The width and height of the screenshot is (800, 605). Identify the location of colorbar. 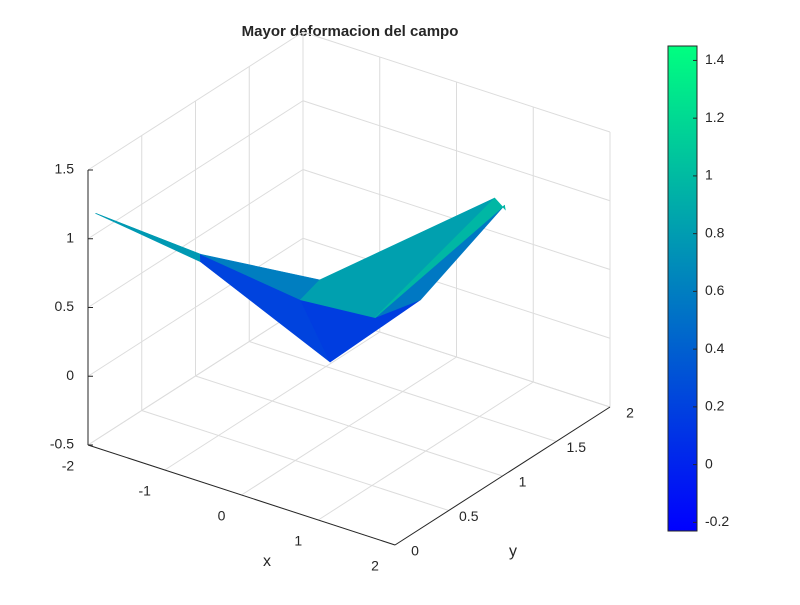
(682, 288).